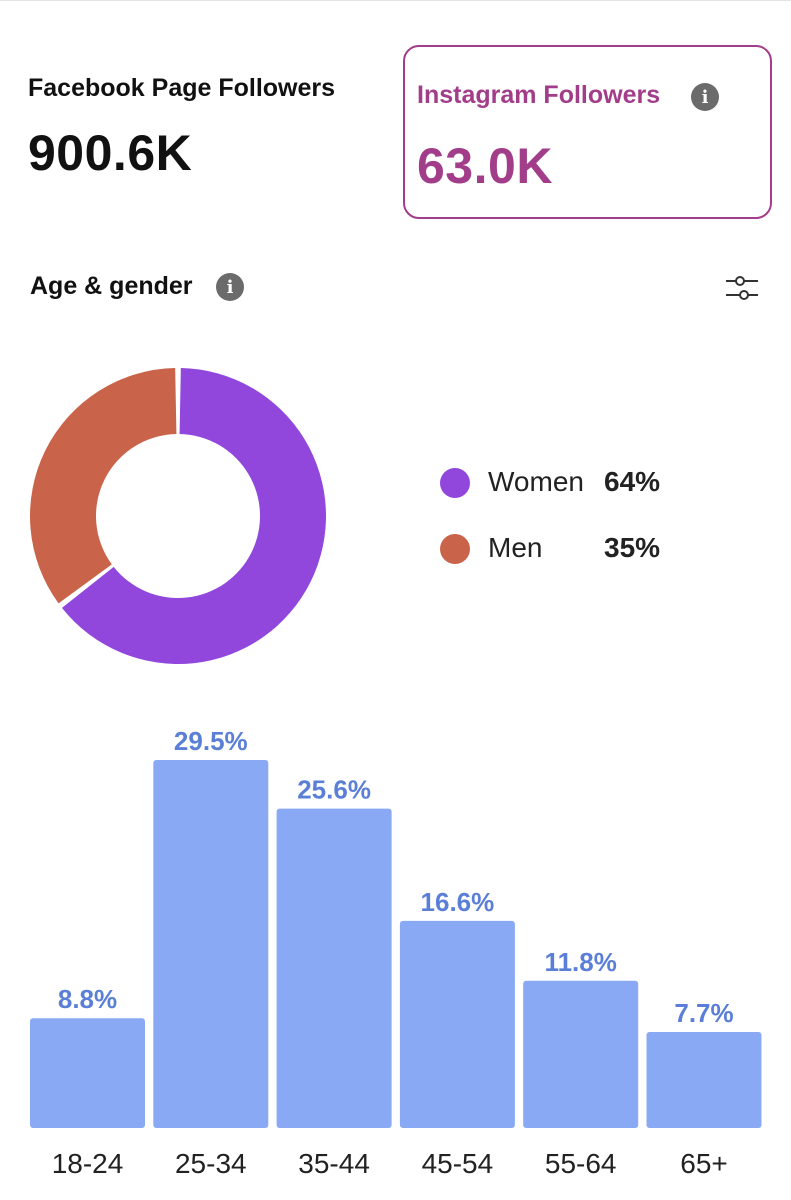 Image resolution: width=791 pixels, height=1200 pixels. I want to click on bar-value-label: 16.6%, so click(458, 902).